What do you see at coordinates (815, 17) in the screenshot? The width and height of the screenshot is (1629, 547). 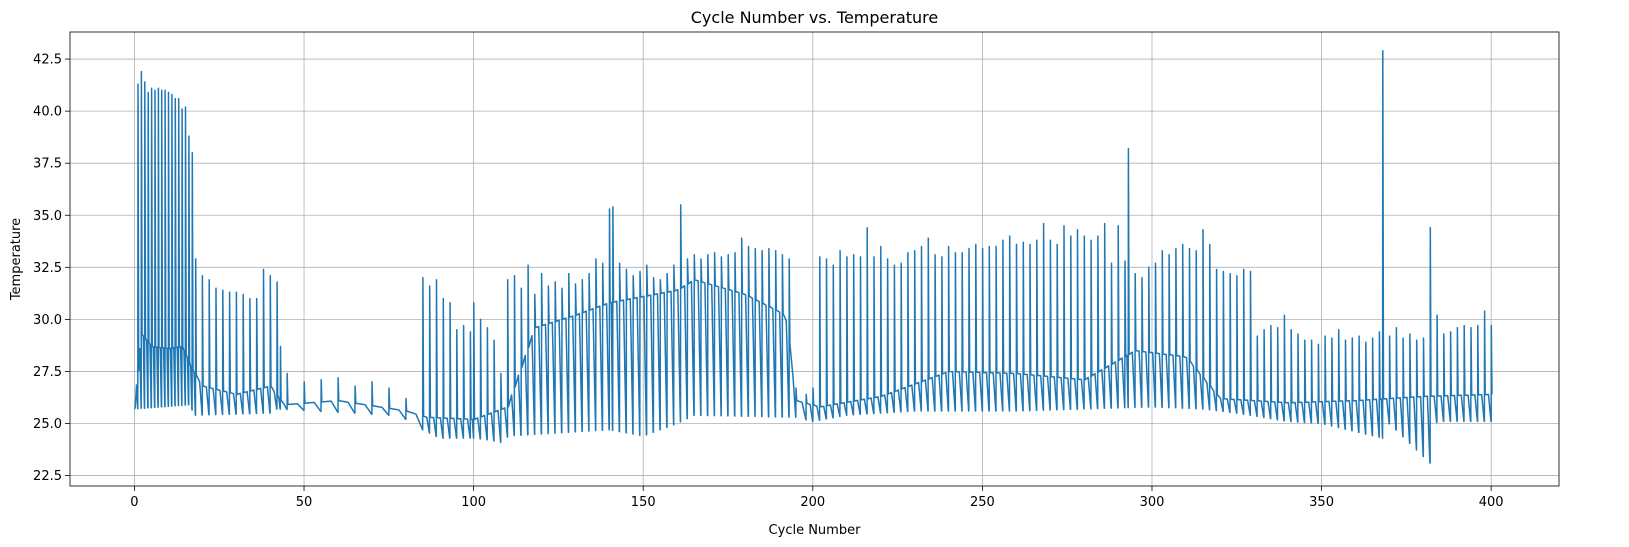 I see `chart-title: Cycle Number vs. Temperature` at bounding box center [815, 17].